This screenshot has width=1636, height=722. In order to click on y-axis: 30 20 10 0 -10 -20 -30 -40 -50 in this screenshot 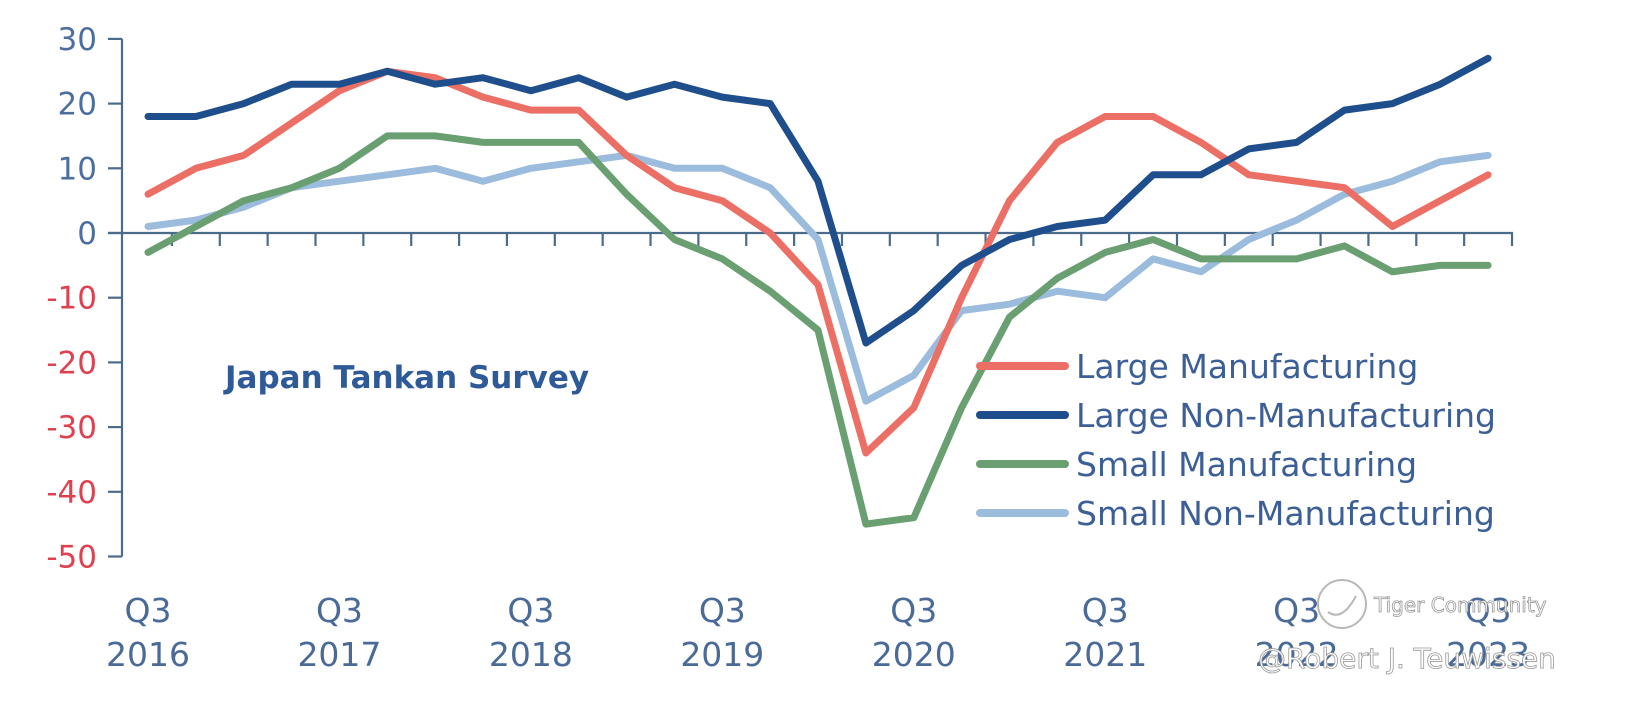, I will do `click(85, 299)`.